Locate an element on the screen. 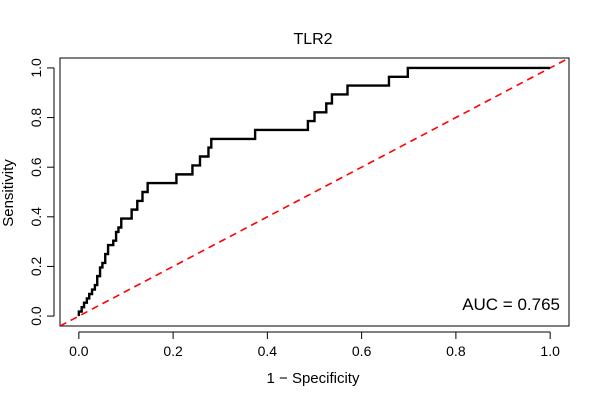  y-tick-label: 0.6 is located at coordinates (36, 167).